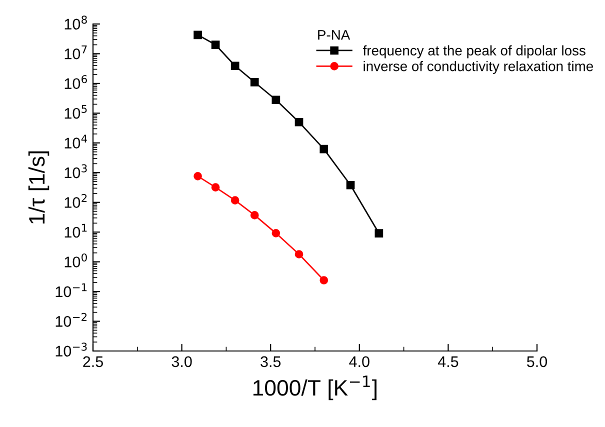  I want to click on x-tick-label: 2.5, so click(93, 362).